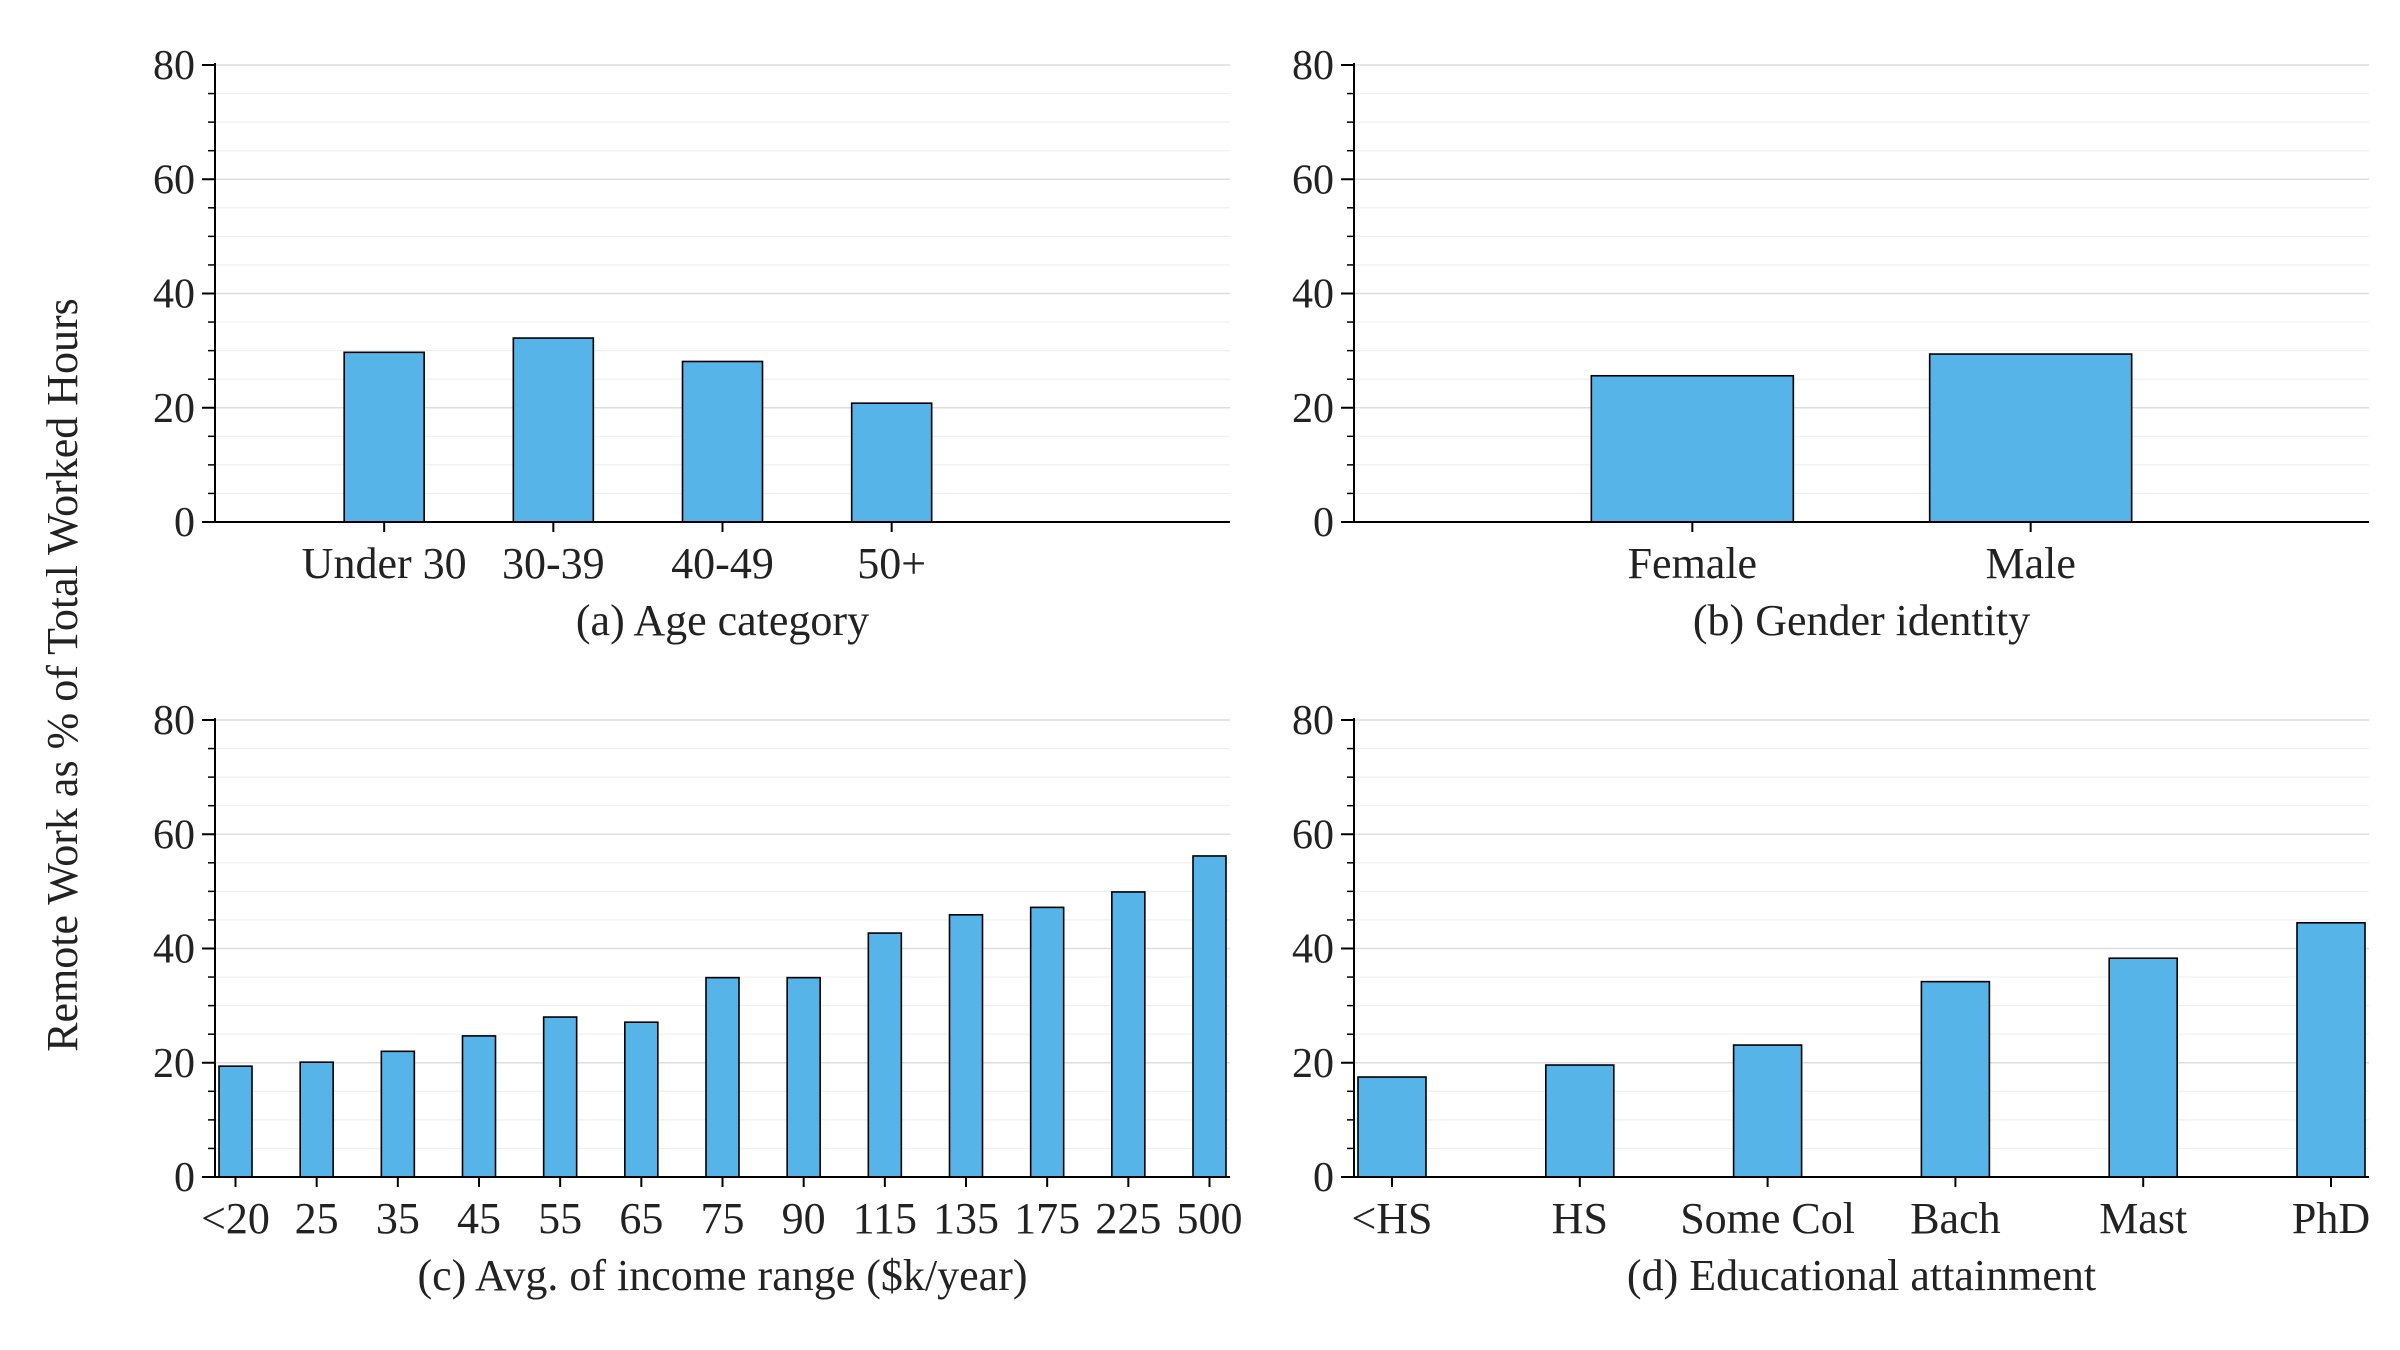  Describe the element at coordinates (723, 1218) in the screenshot. I see `x-tick-label: 75` at that location.